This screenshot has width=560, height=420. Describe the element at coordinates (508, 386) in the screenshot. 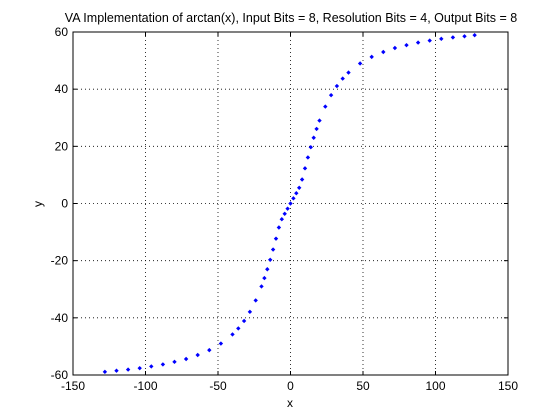

I see `x-tick-label: 150` at that location.